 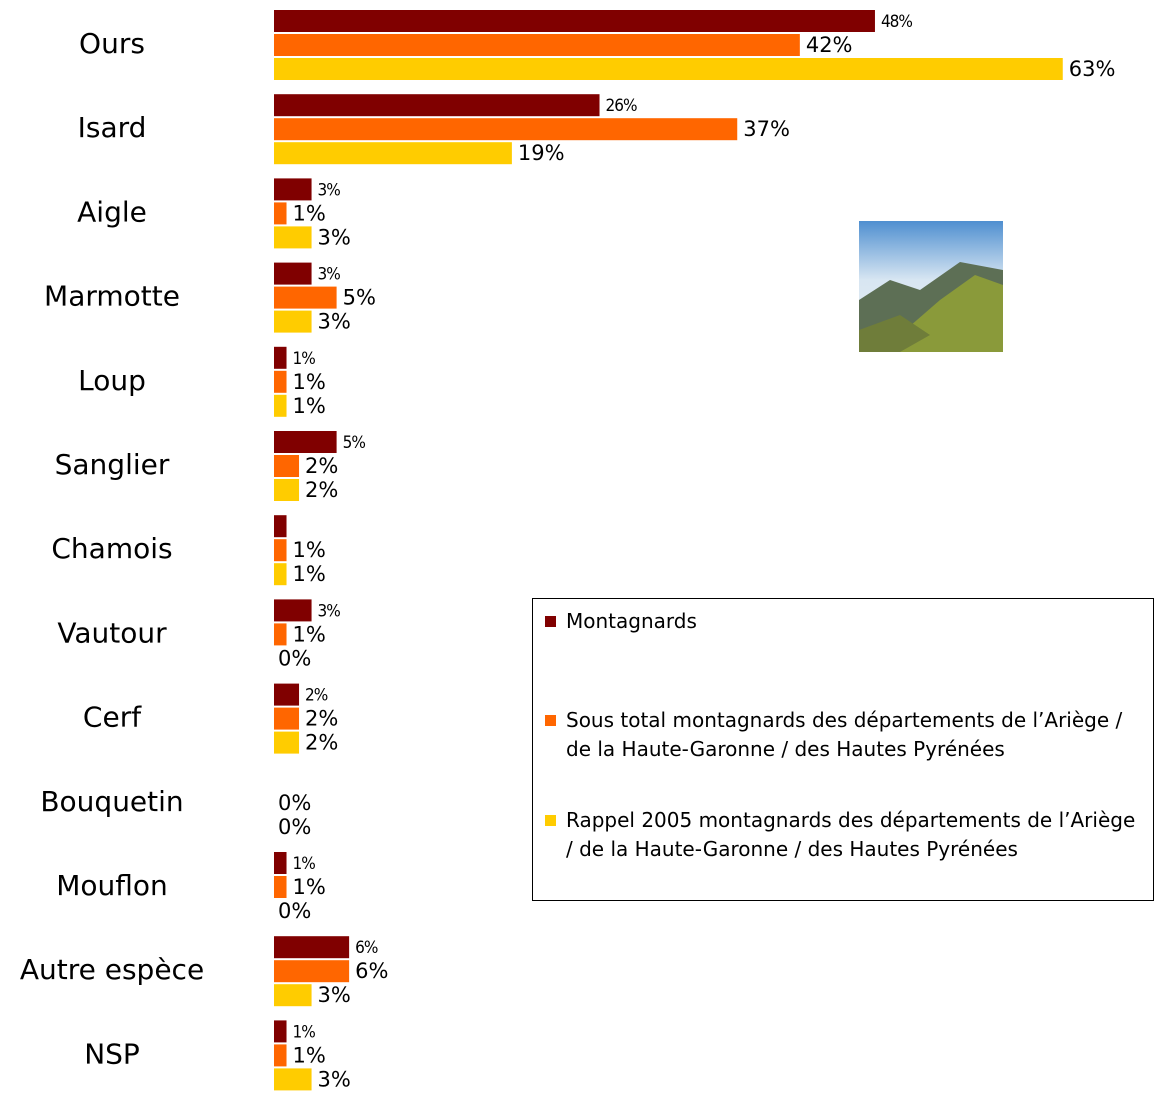 What do you see at coordinates (112, 969) in the screenshot?
I see `category-label: Autre espèce` at bounding box center [112, 969].